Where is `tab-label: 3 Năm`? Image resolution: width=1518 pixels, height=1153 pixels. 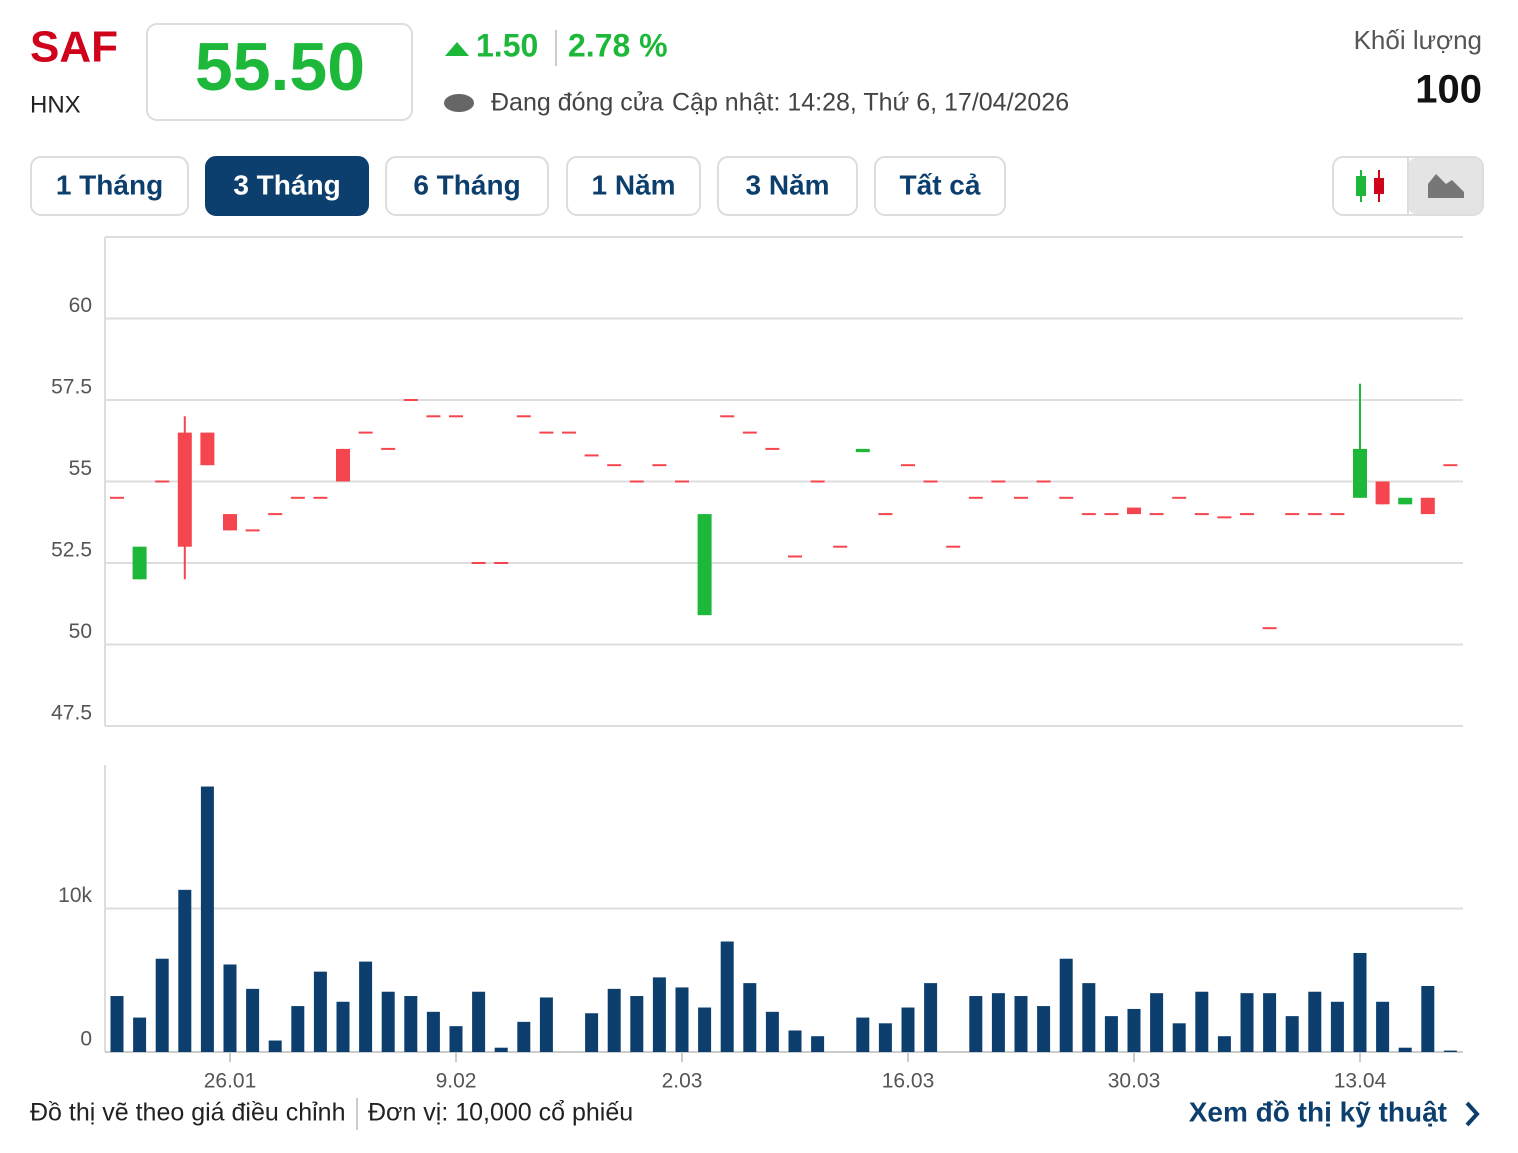 tab-label: 3 Năm is located at coordinates (787, 184).